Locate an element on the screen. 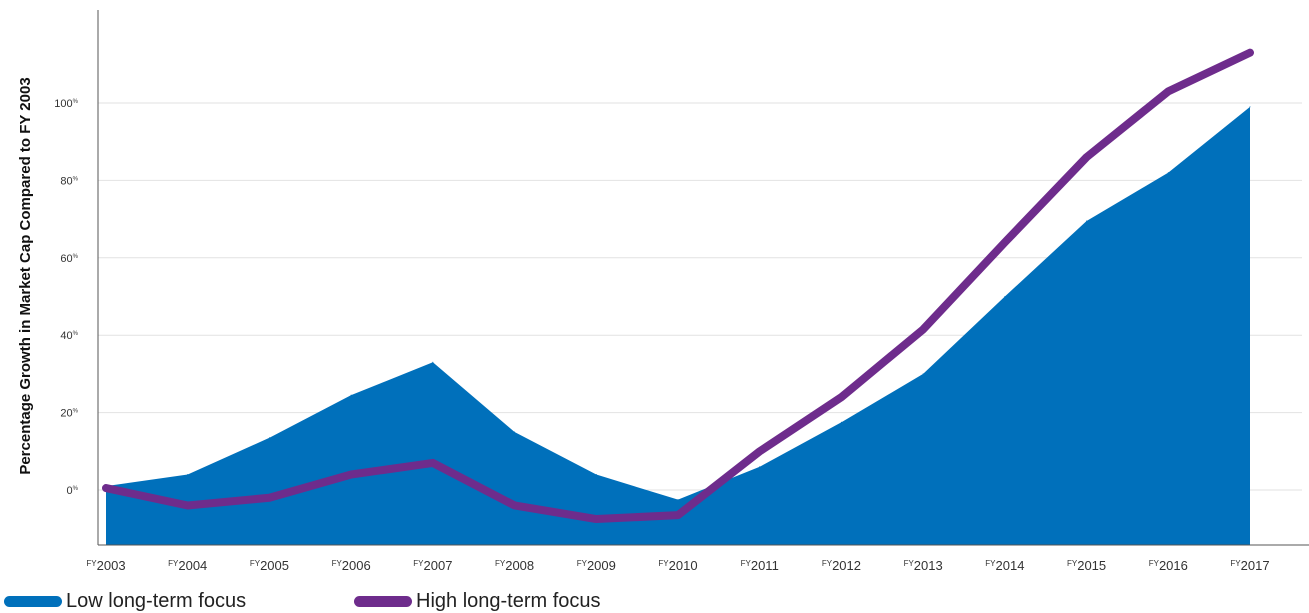  x-tick-label: FY2011 is located at coordinates (760, 565).